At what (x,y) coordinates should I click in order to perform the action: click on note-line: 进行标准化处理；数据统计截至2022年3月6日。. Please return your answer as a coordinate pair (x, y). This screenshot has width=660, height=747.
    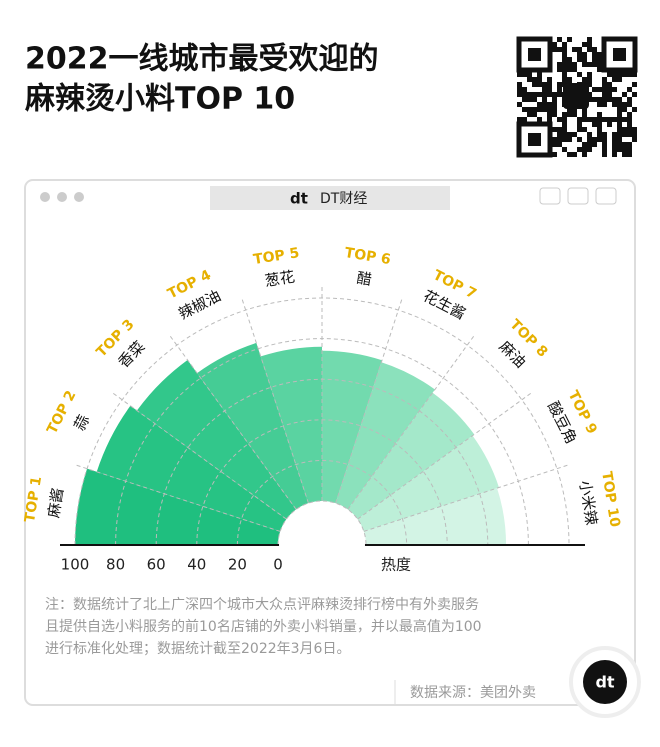
    Looking at the image, I should click on (197, 649).